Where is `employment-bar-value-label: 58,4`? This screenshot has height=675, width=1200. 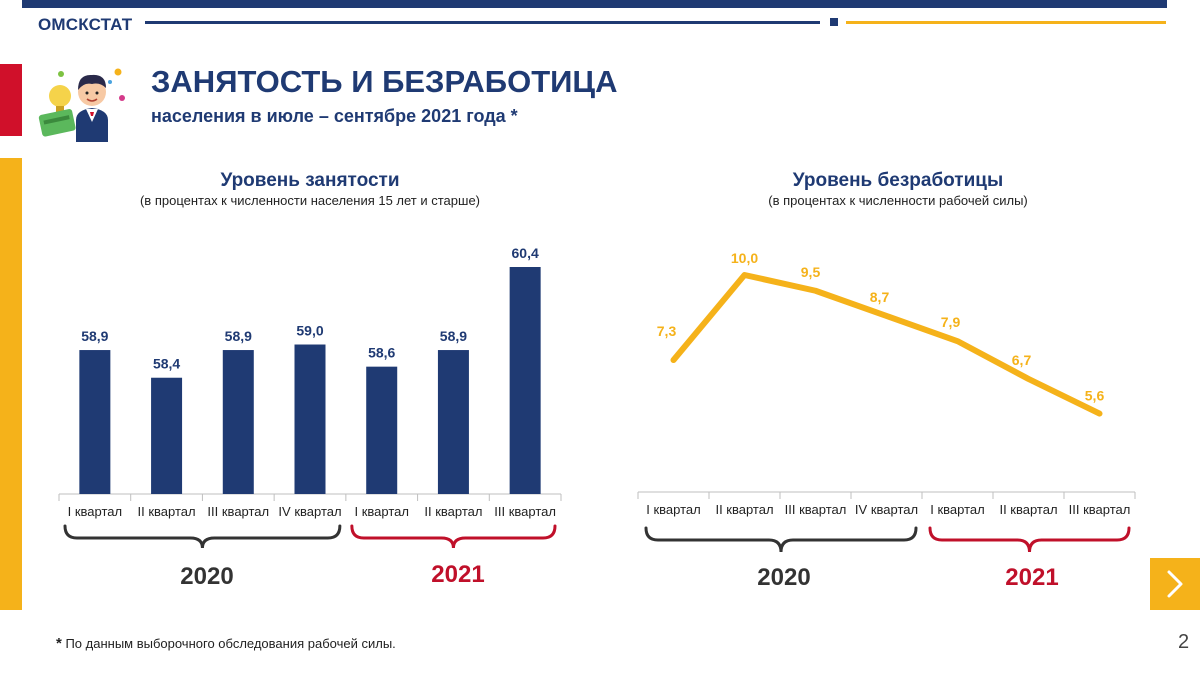
employment-bar-value-label: 58,4 is located at coordinates (166, 364).